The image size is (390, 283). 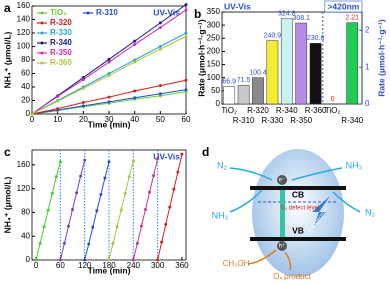 I want to click on cb-band, so click(x=298, y=188).